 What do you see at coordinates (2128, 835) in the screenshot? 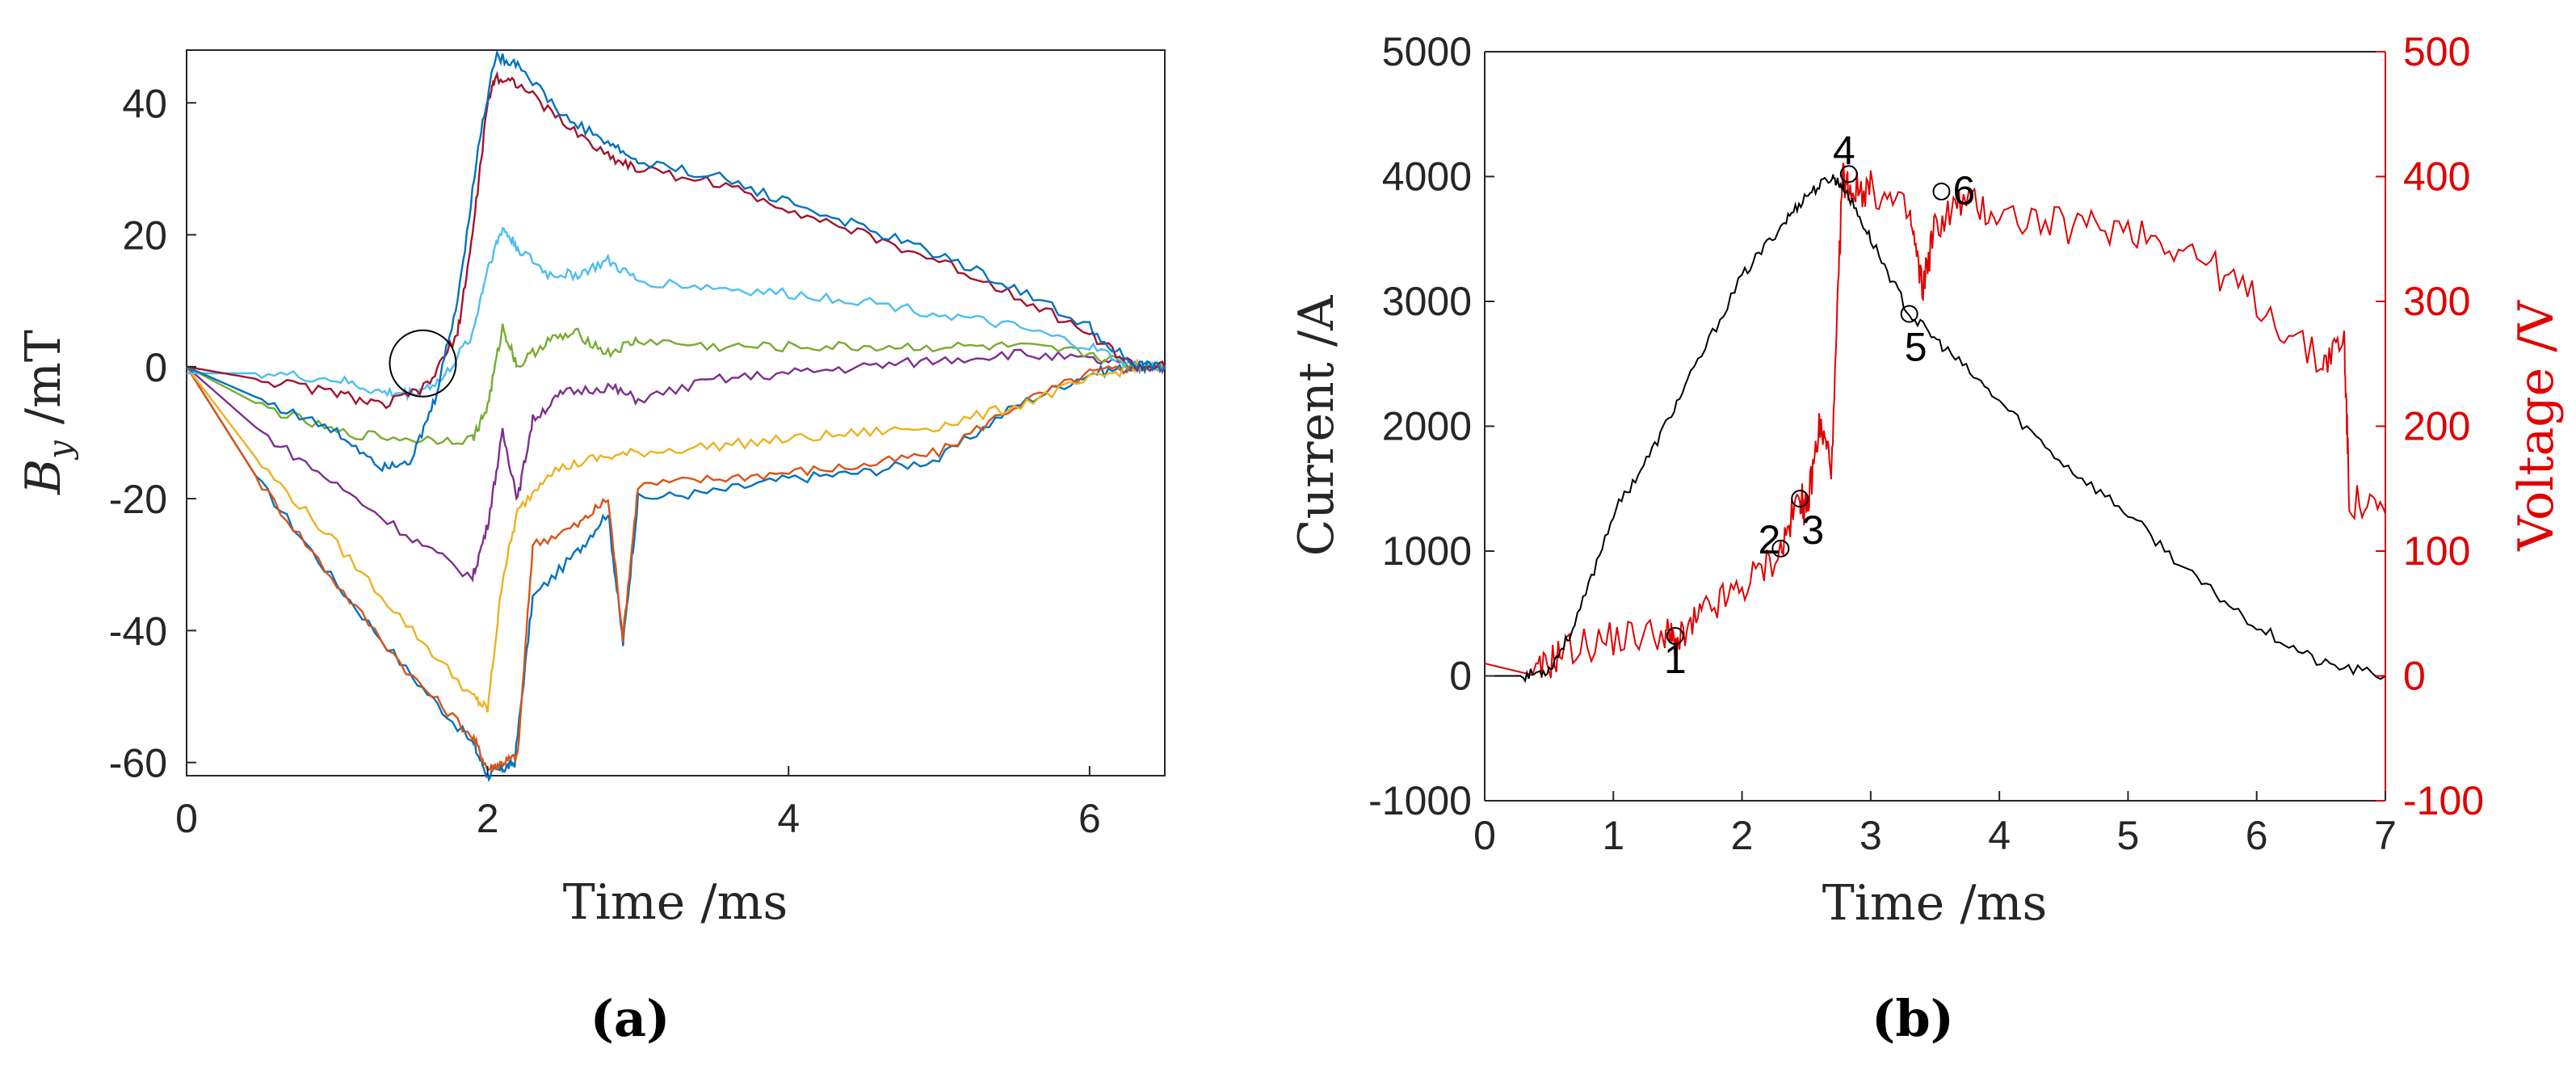
I see `panel-b-x-tick-label: 5` at bounding box center [2128, 835].